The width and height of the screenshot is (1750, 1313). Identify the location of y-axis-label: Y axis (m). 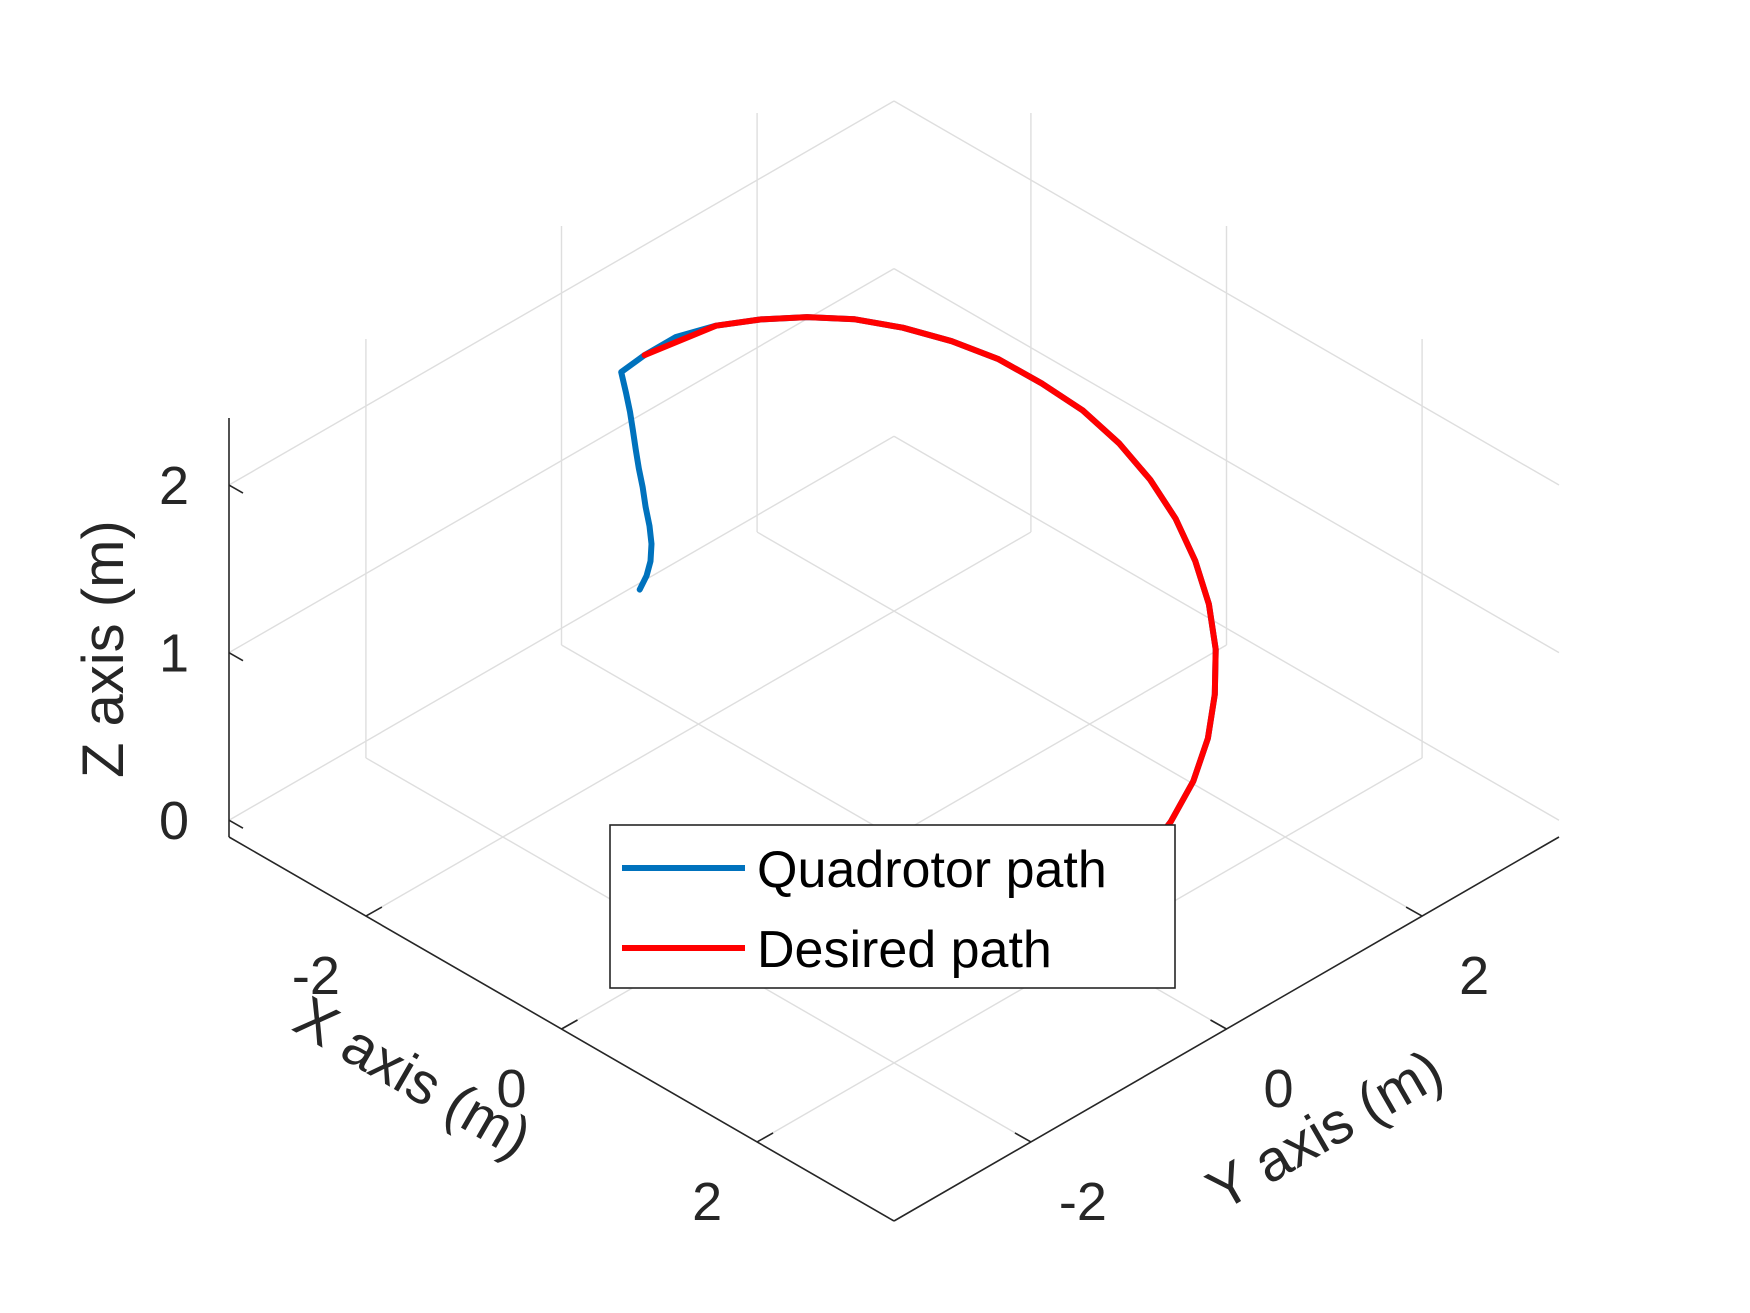
(1325, 1130).